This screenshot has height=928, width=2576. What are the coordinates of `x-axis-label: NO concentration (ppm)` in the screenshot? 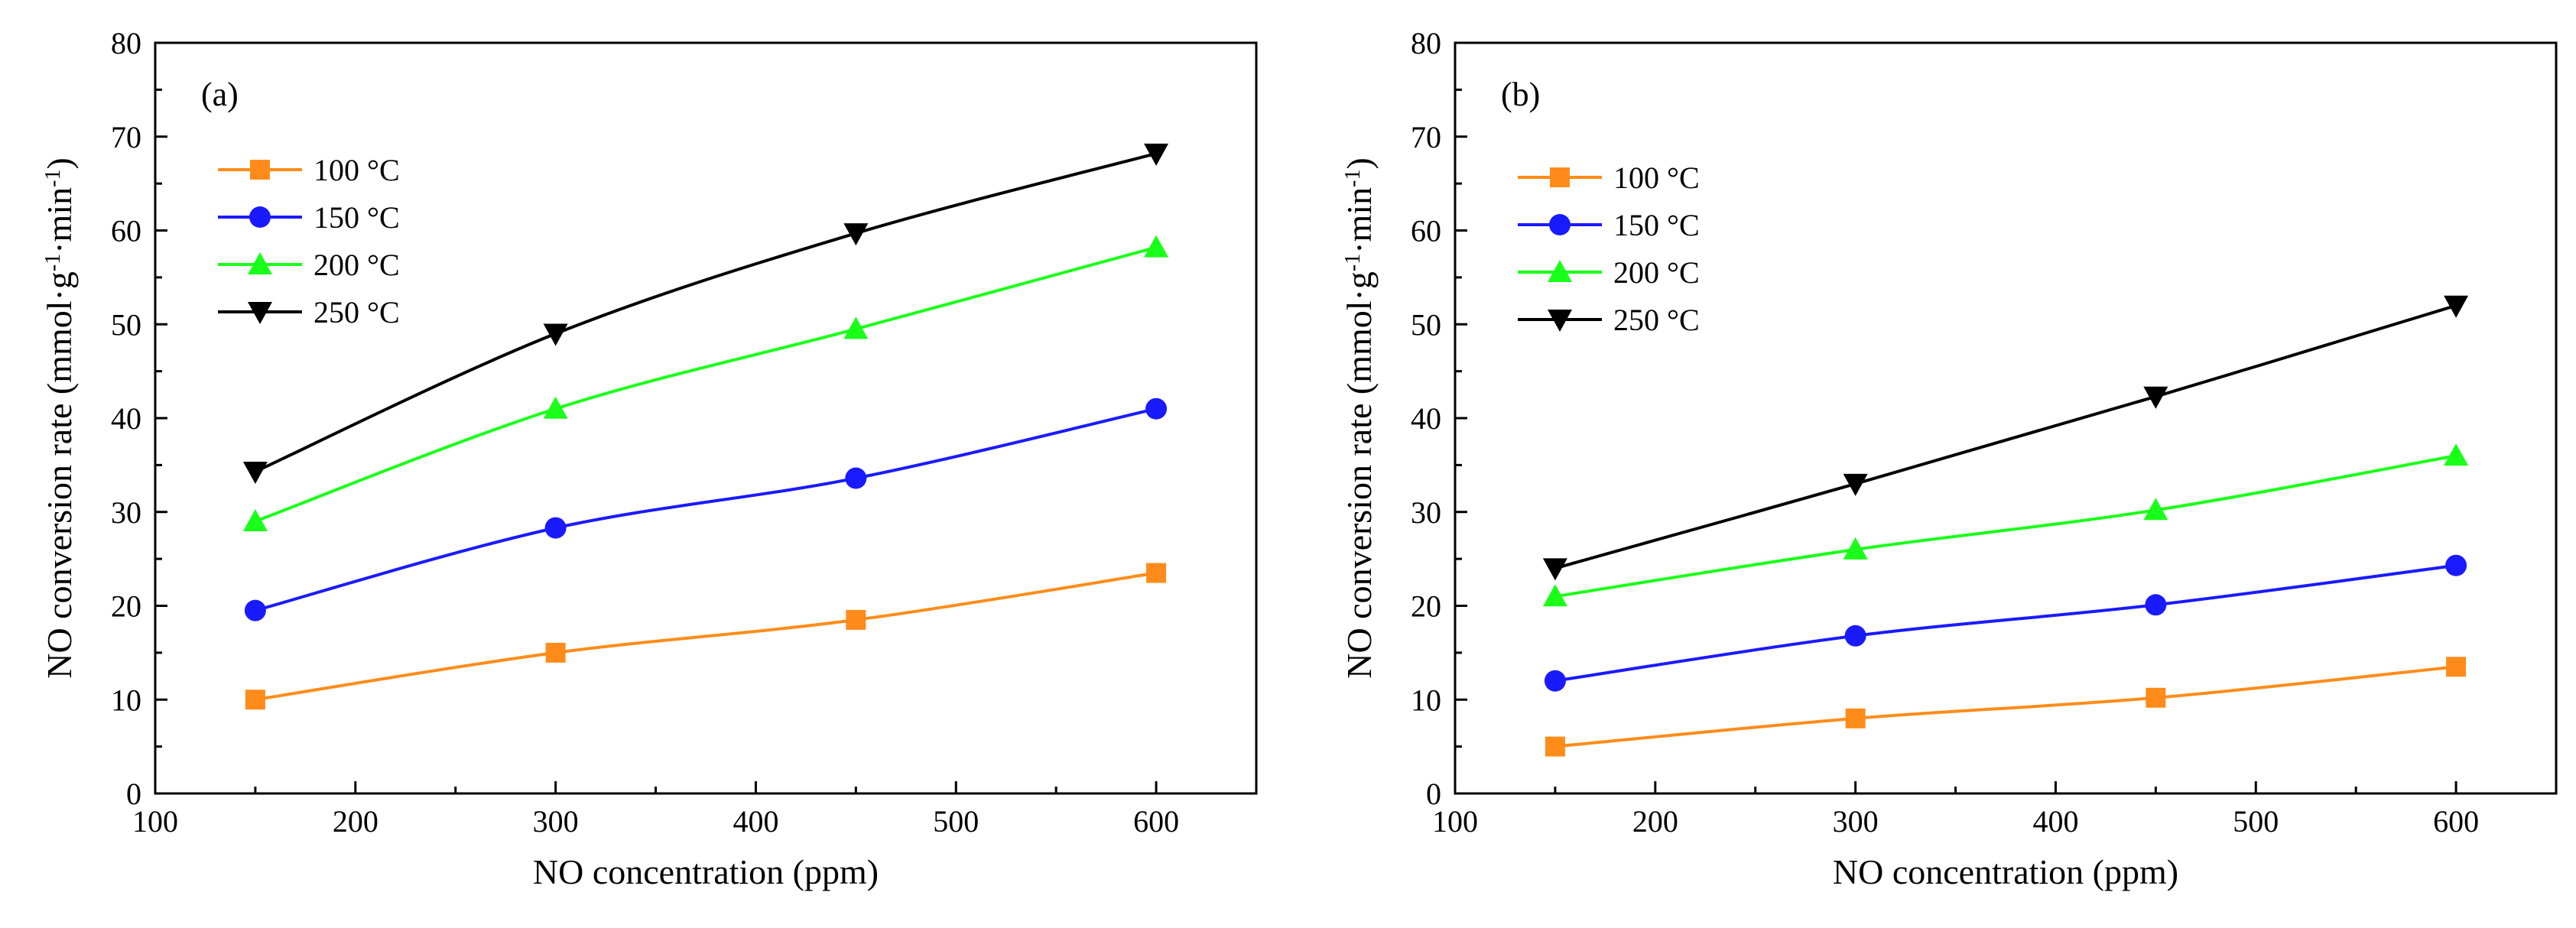 It's located at (706, 871).